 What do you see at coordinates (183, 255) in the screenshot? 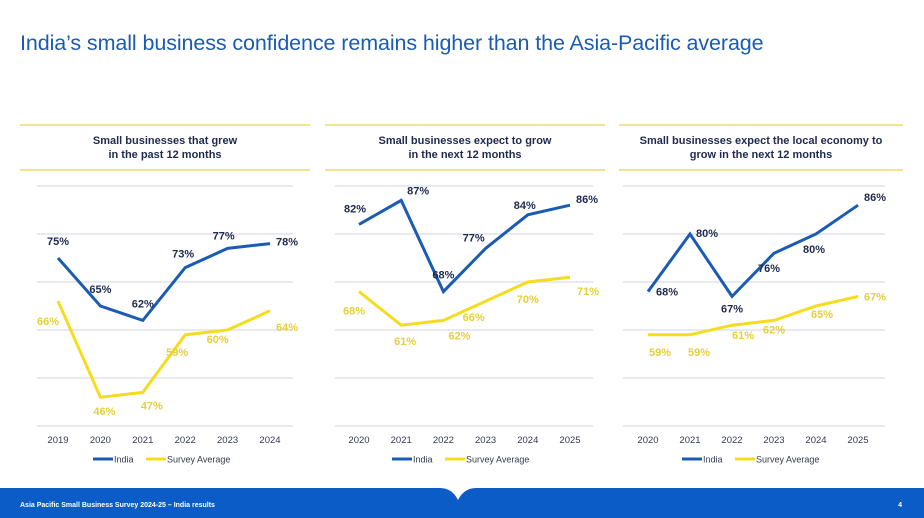
I see `india-data-label: 73%` at bounding box center [183, 255].